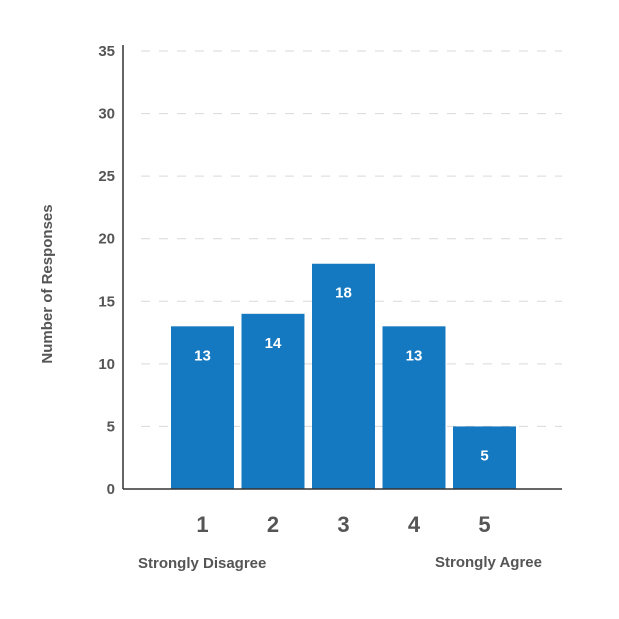 Image resolution: width=619 pixels, height=619 pixels. I want to click on y-tick-label: 20, so click(106, 239).